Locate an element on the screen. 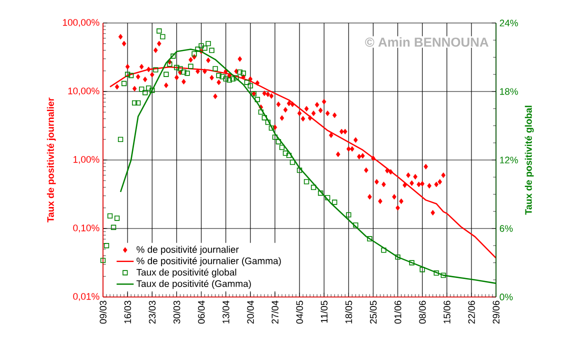 The width and height of the screenshot is (585, 352). y2-tick-label: 0% is located at coordinates (506, 297).